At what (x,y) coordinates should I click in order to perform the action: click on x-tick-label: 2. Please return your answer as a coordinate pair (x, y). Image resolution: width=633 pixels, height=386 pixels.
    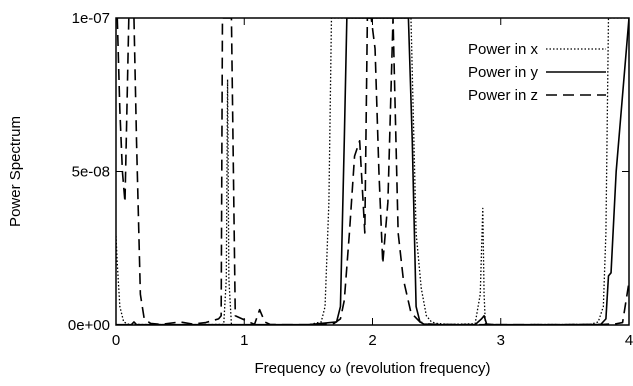
    Looking at the image, I should click on (372, 340).